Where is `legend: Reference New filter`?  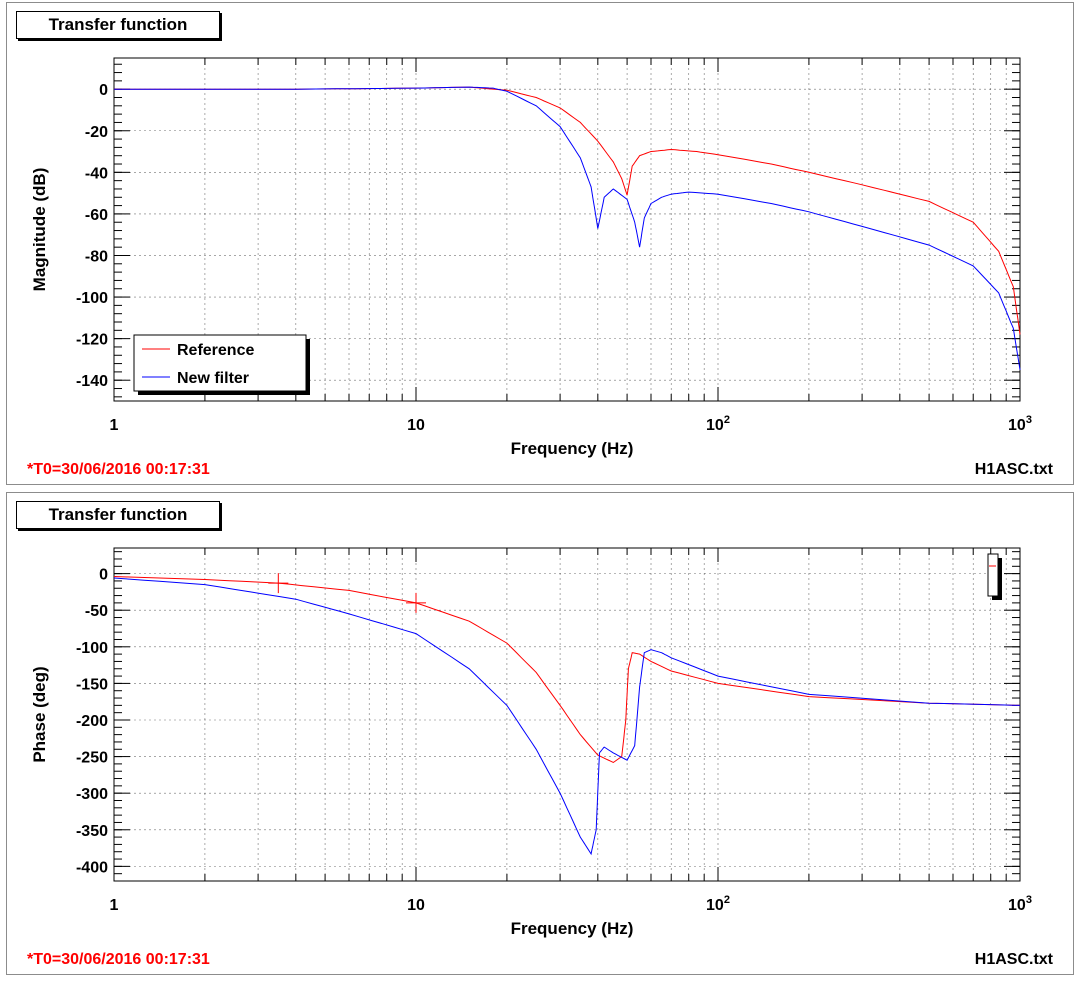 legend: Reference New filter is located at coordinates (221, 364).